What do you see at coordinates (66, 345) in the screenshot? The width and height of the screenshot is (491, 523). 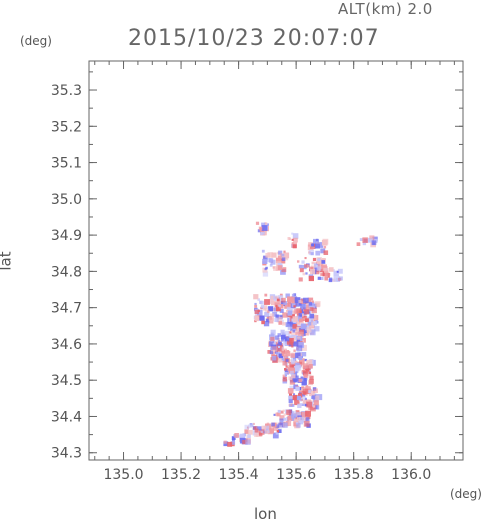 I see `y-tick-label: 34.6` at bounding box center [66, 345].